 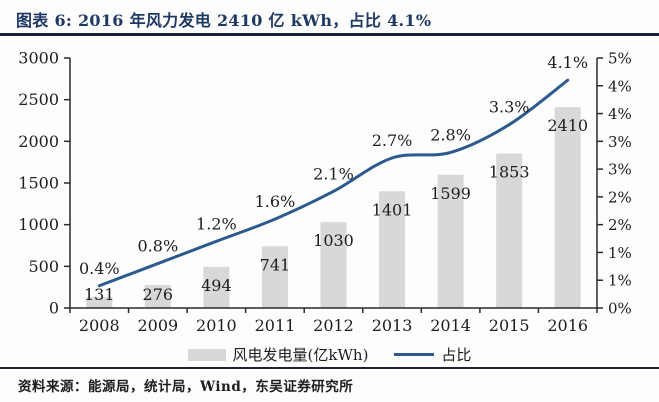 I want to click on line-point-label: 0.8%, so click(x=158, y=246).